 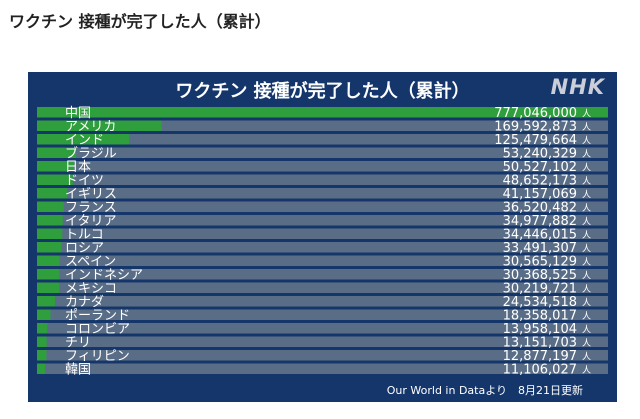 What do you see at coordinates (97, 356) in the screenshot?
I see `category-label: フィリピン` at bounding box center [97, 356].